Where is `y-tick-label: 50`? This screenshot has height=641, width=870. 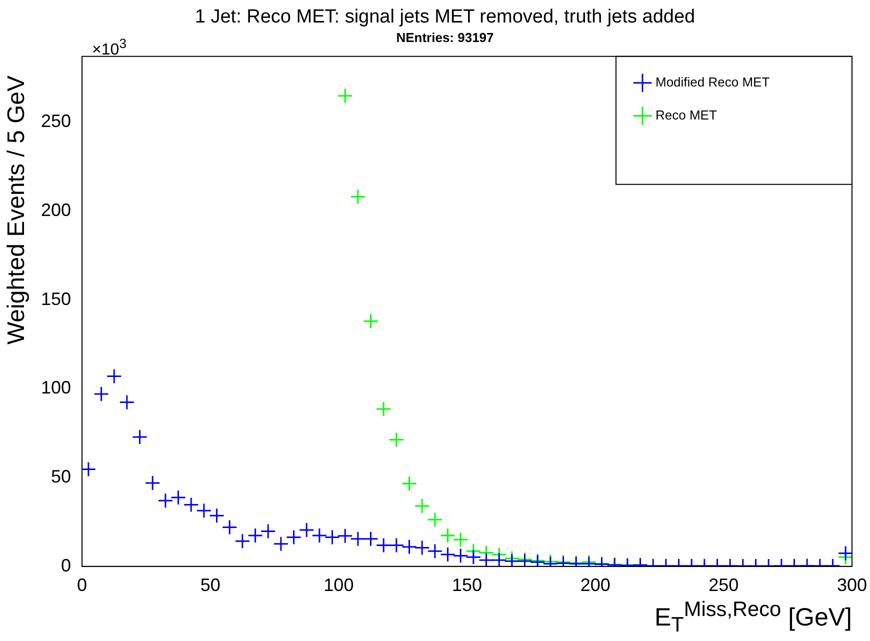
y-tick-label: 50 is located at coordinates (61, 476).